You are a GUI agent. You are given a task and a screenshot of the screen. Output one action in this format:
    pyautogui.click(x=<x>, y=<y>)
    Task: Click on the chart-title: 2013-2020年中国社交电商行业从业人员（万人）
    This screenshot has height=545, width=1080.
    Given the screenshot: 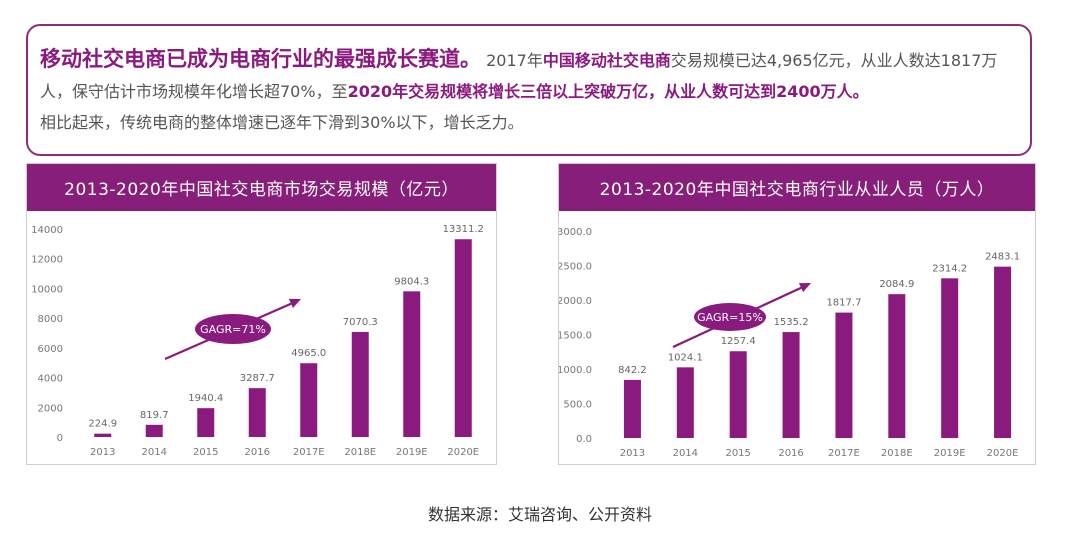 What is the action you would take?
    pyautogui.click(x=797, y=187)
    